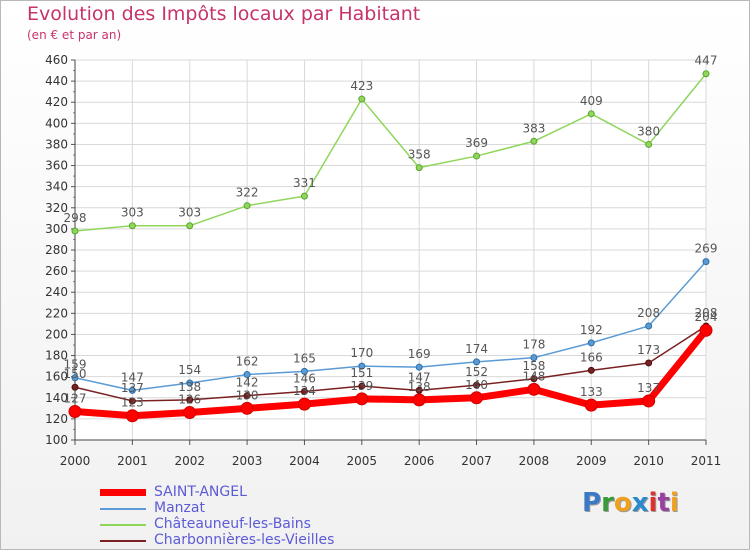 This screenshot has height=550, width=750. I want to click on point-chateauneuf-les-bains-2004, so click(304, 196).